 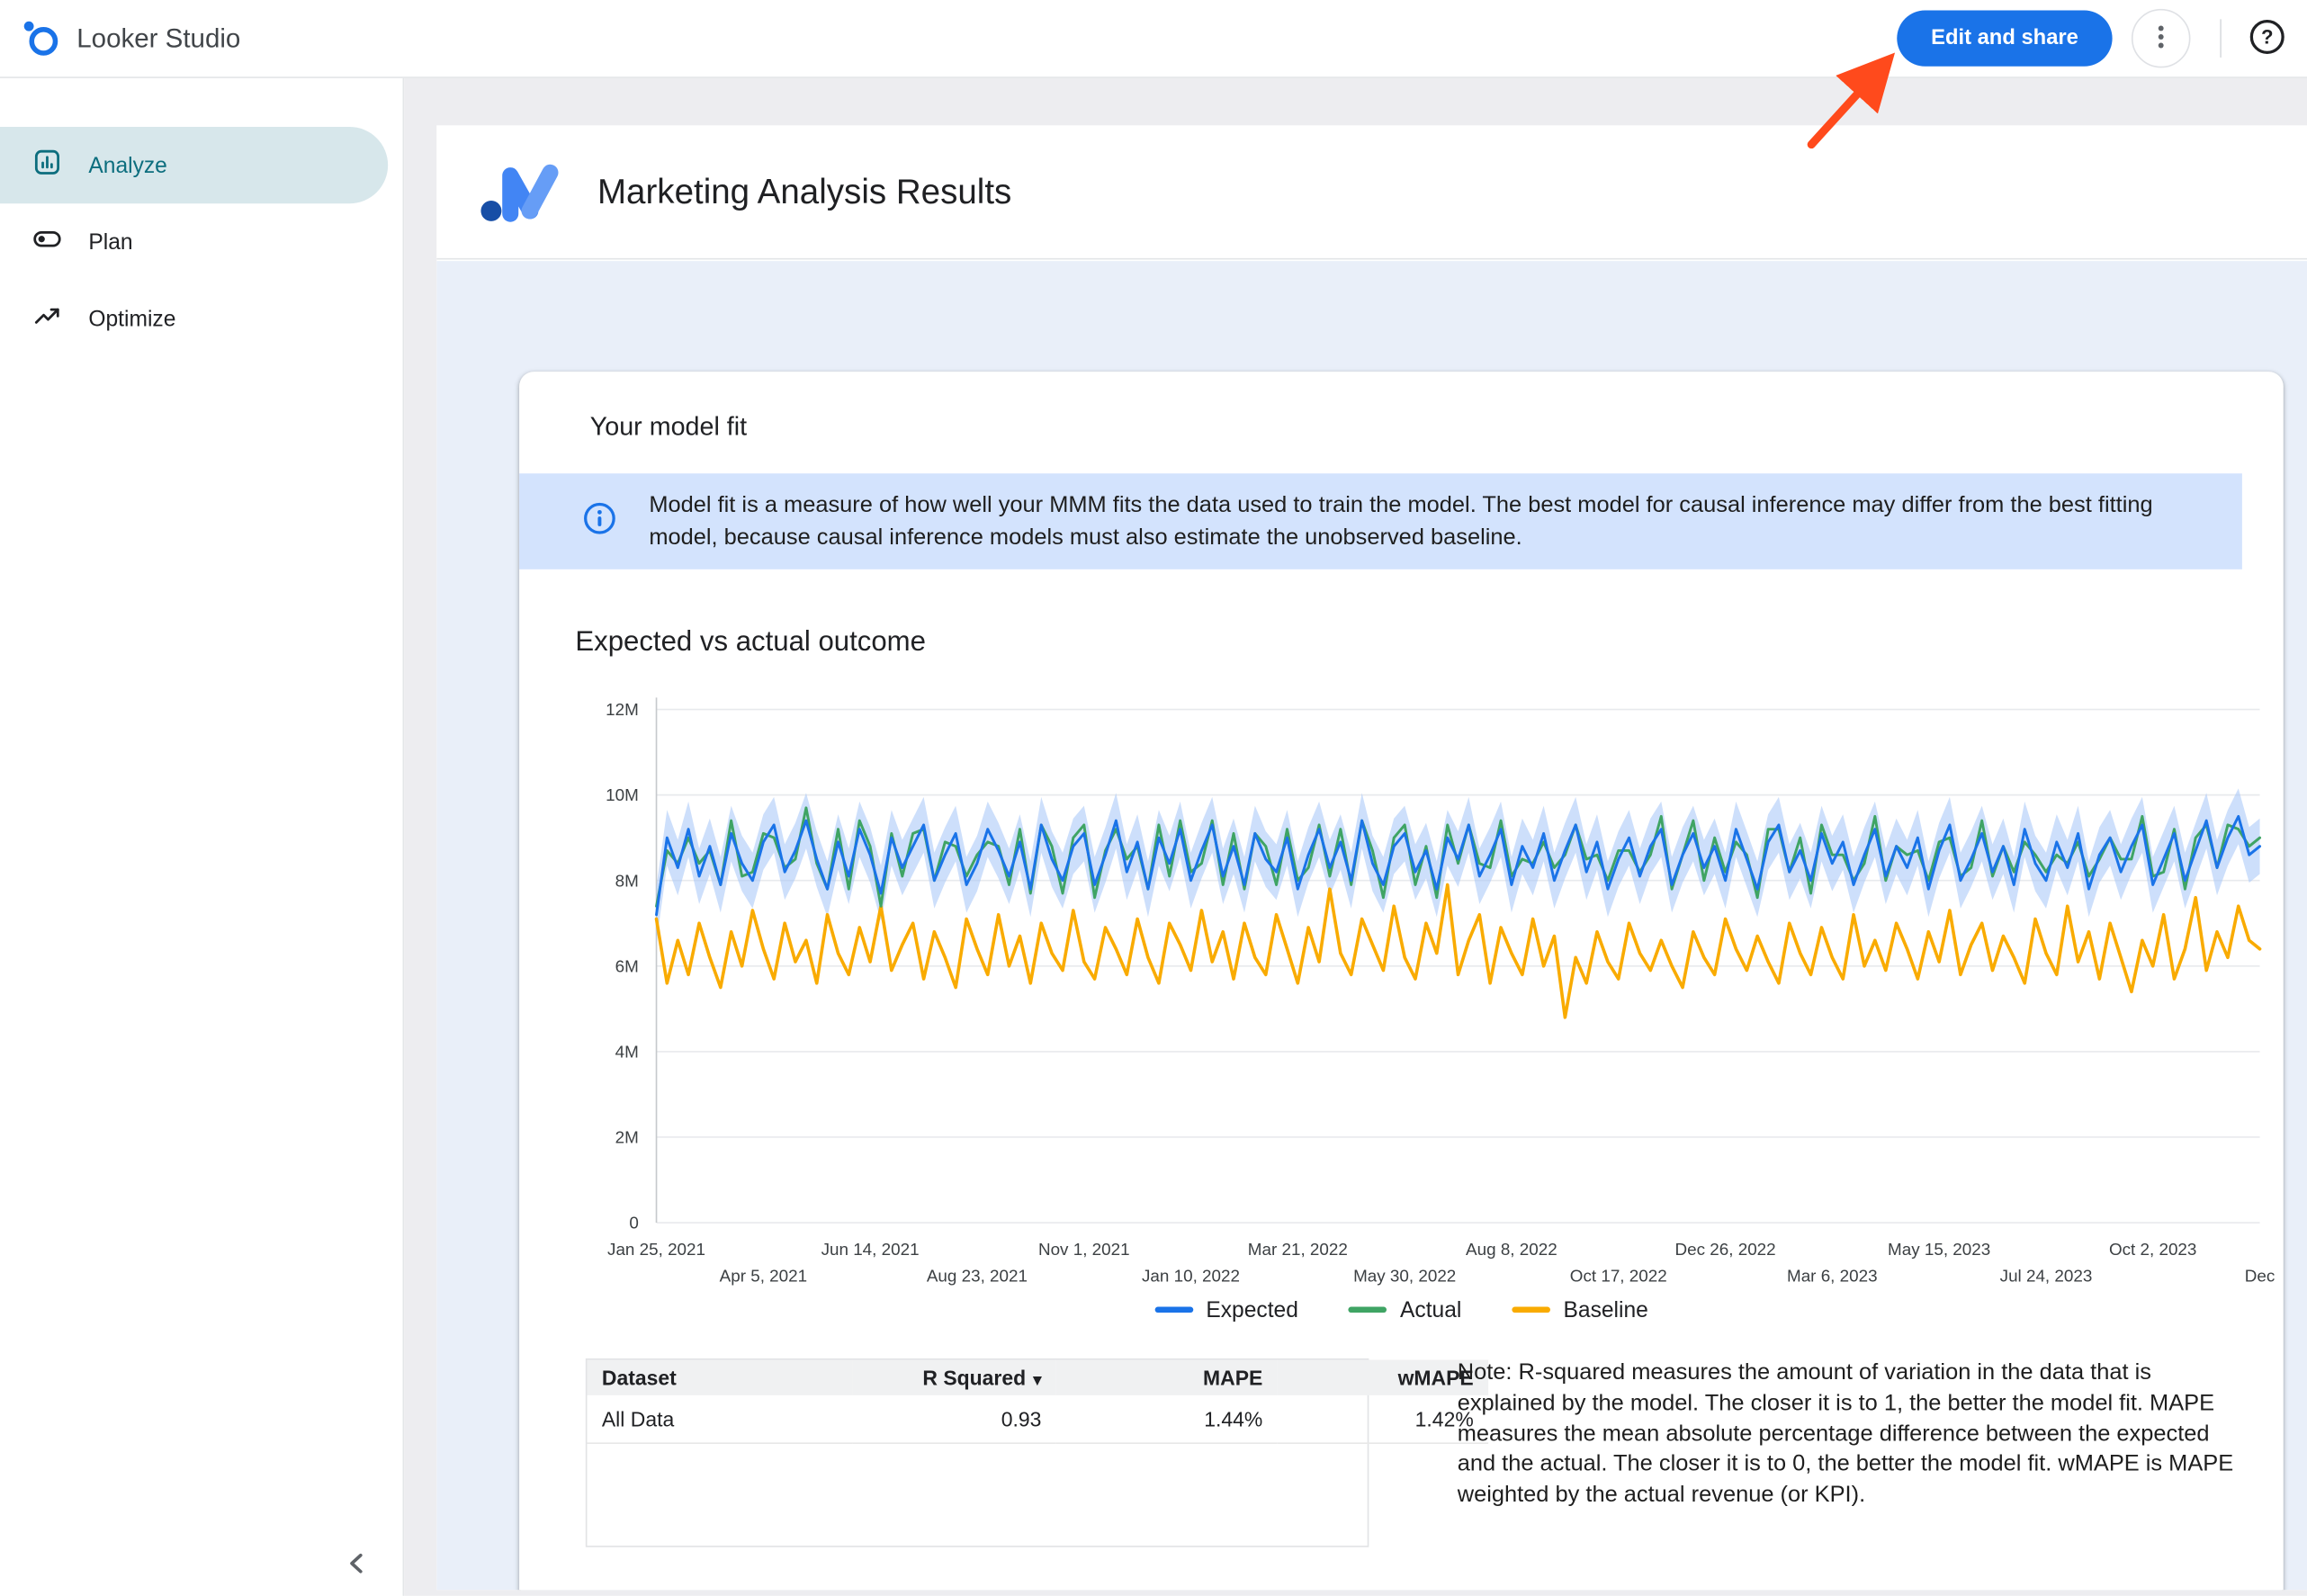 What do you see at coordinates (1512, 1249) in the screenshot?
I see `x-axis-label: Aug 8, 2022` at bounding box center [1512, 1249].